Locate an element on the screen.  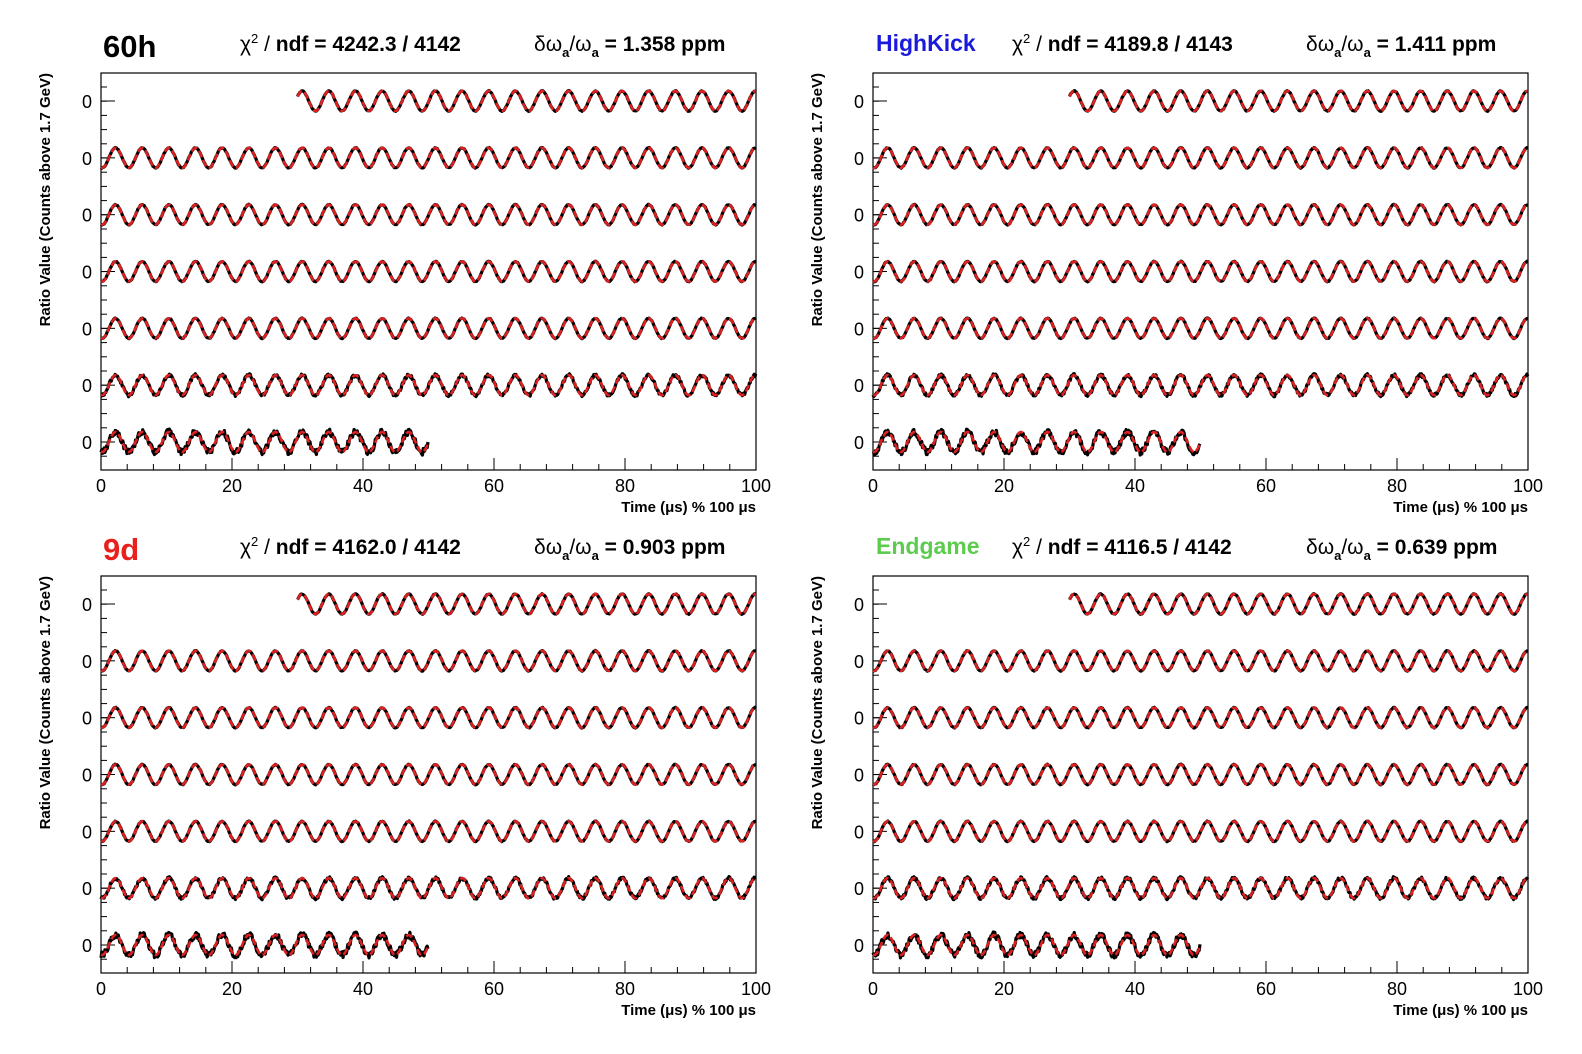
panel-tag: 60h is located at coordinates (129, 46).